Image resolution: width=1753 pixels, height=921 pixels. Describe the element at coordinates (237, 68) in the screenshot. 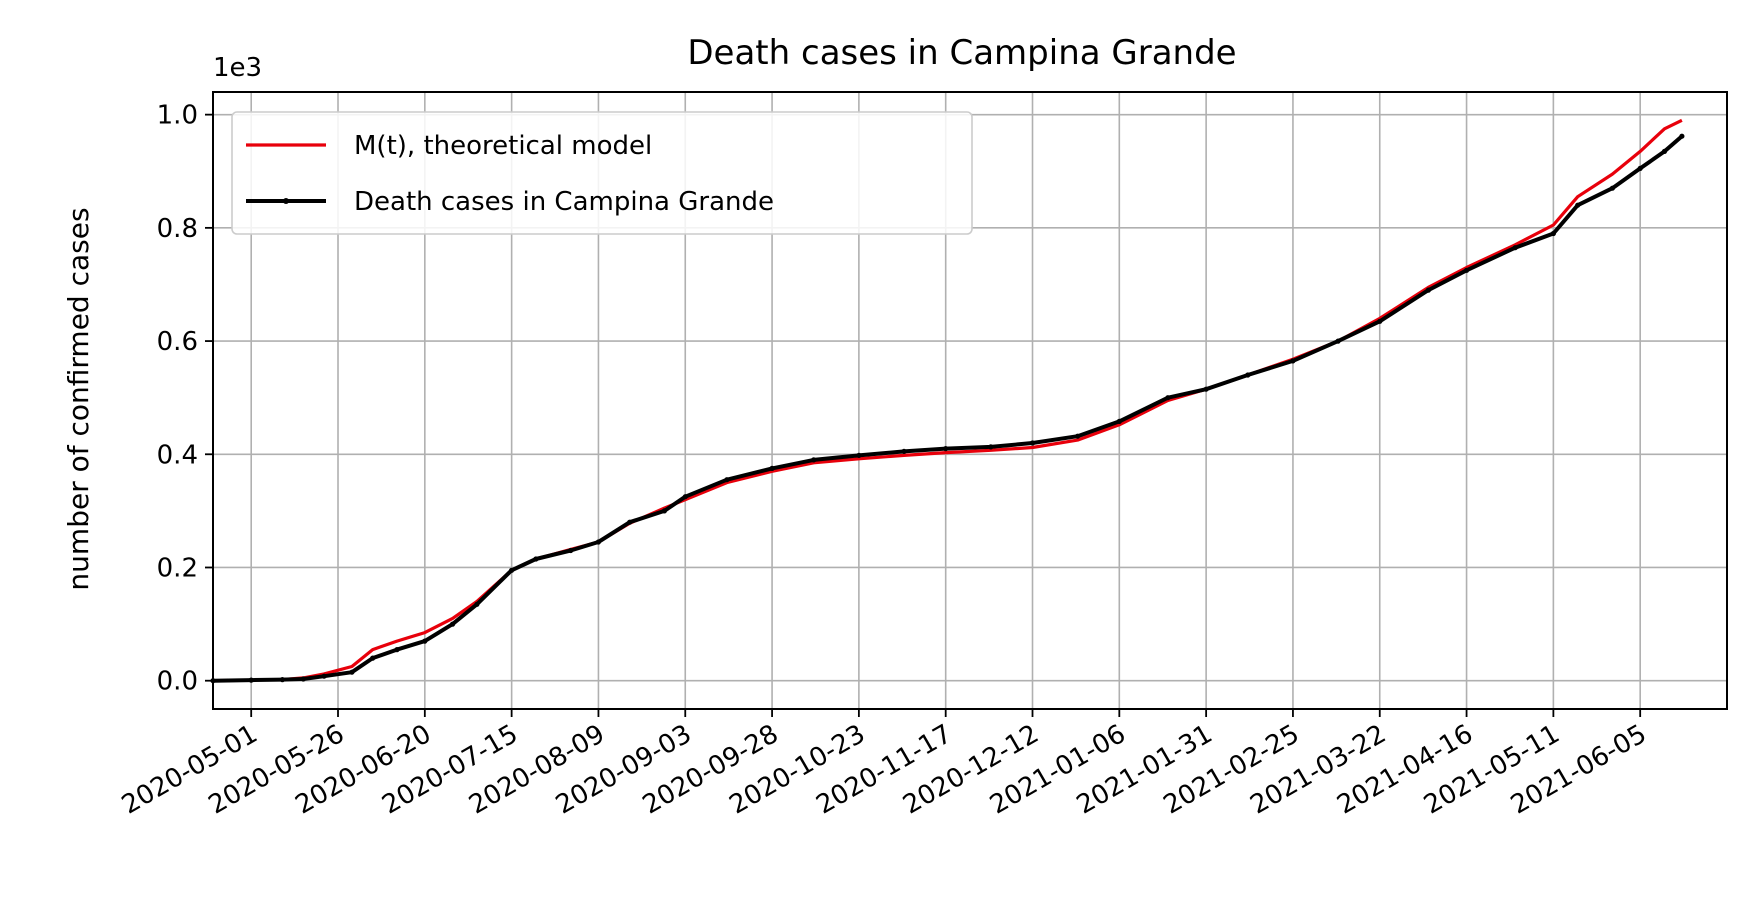

I see `y-offset-label: 1e3` at that location.